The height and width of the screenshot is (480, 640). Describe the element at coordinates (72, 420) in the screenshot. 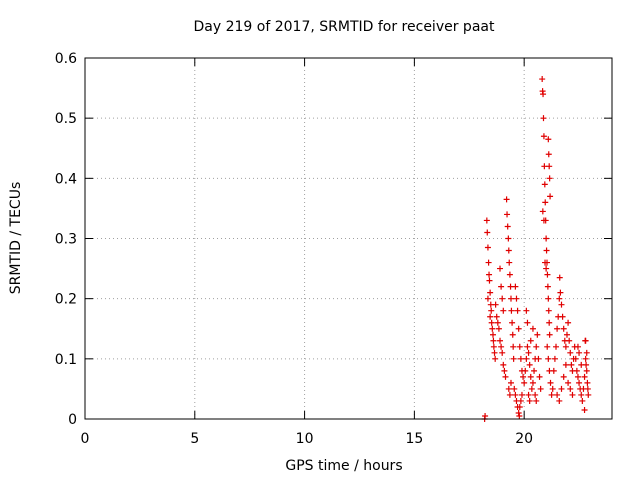

I see `y-tick-label: 0` at that location.